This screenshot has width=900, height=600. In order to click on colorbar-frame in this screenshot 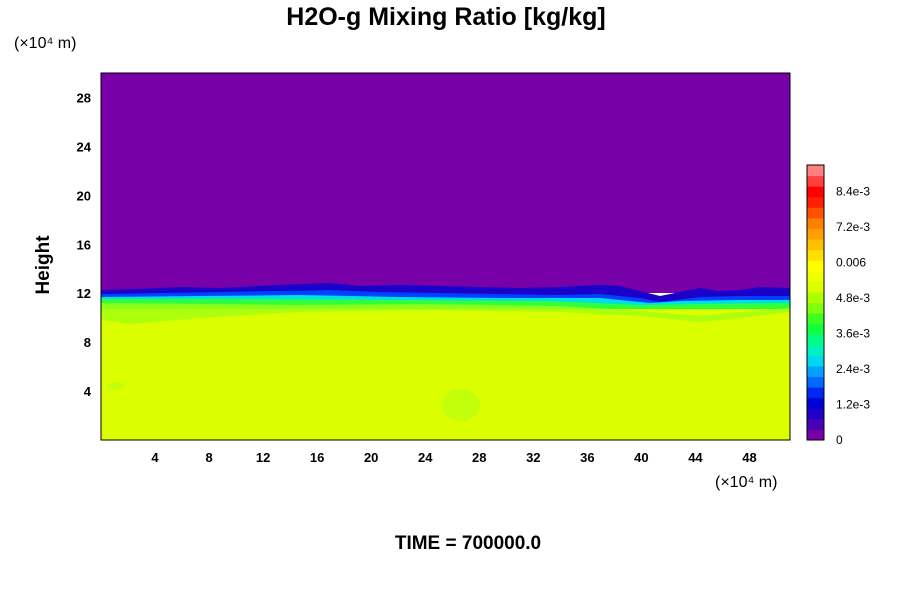, I will do `click(815, 302)`.